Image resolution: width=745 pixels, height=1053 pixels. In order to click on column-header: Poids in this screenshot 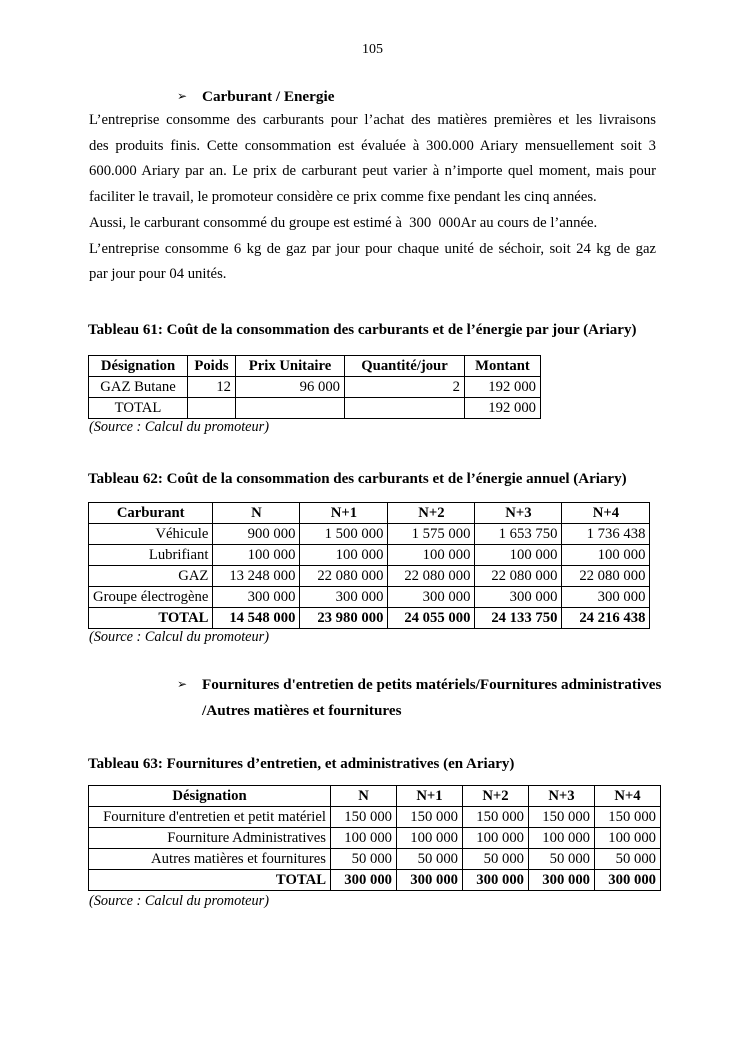, I will do `click(211, 366)`.